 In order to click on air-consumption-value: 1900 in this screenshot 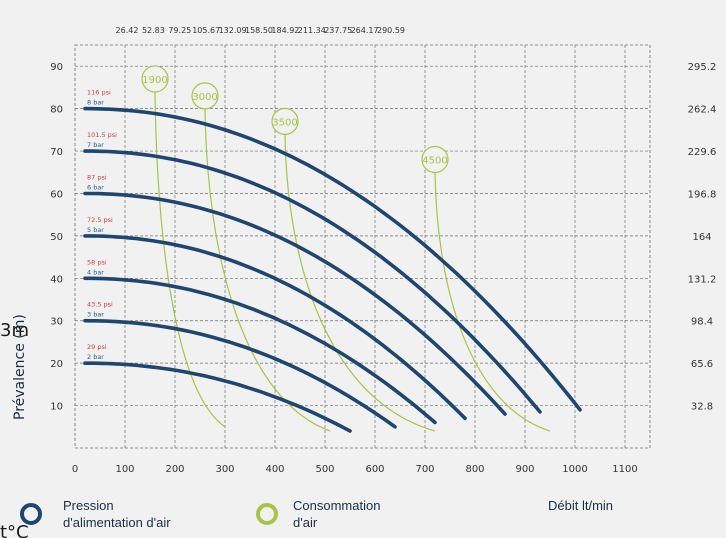, I will do `click(154, 80)`.